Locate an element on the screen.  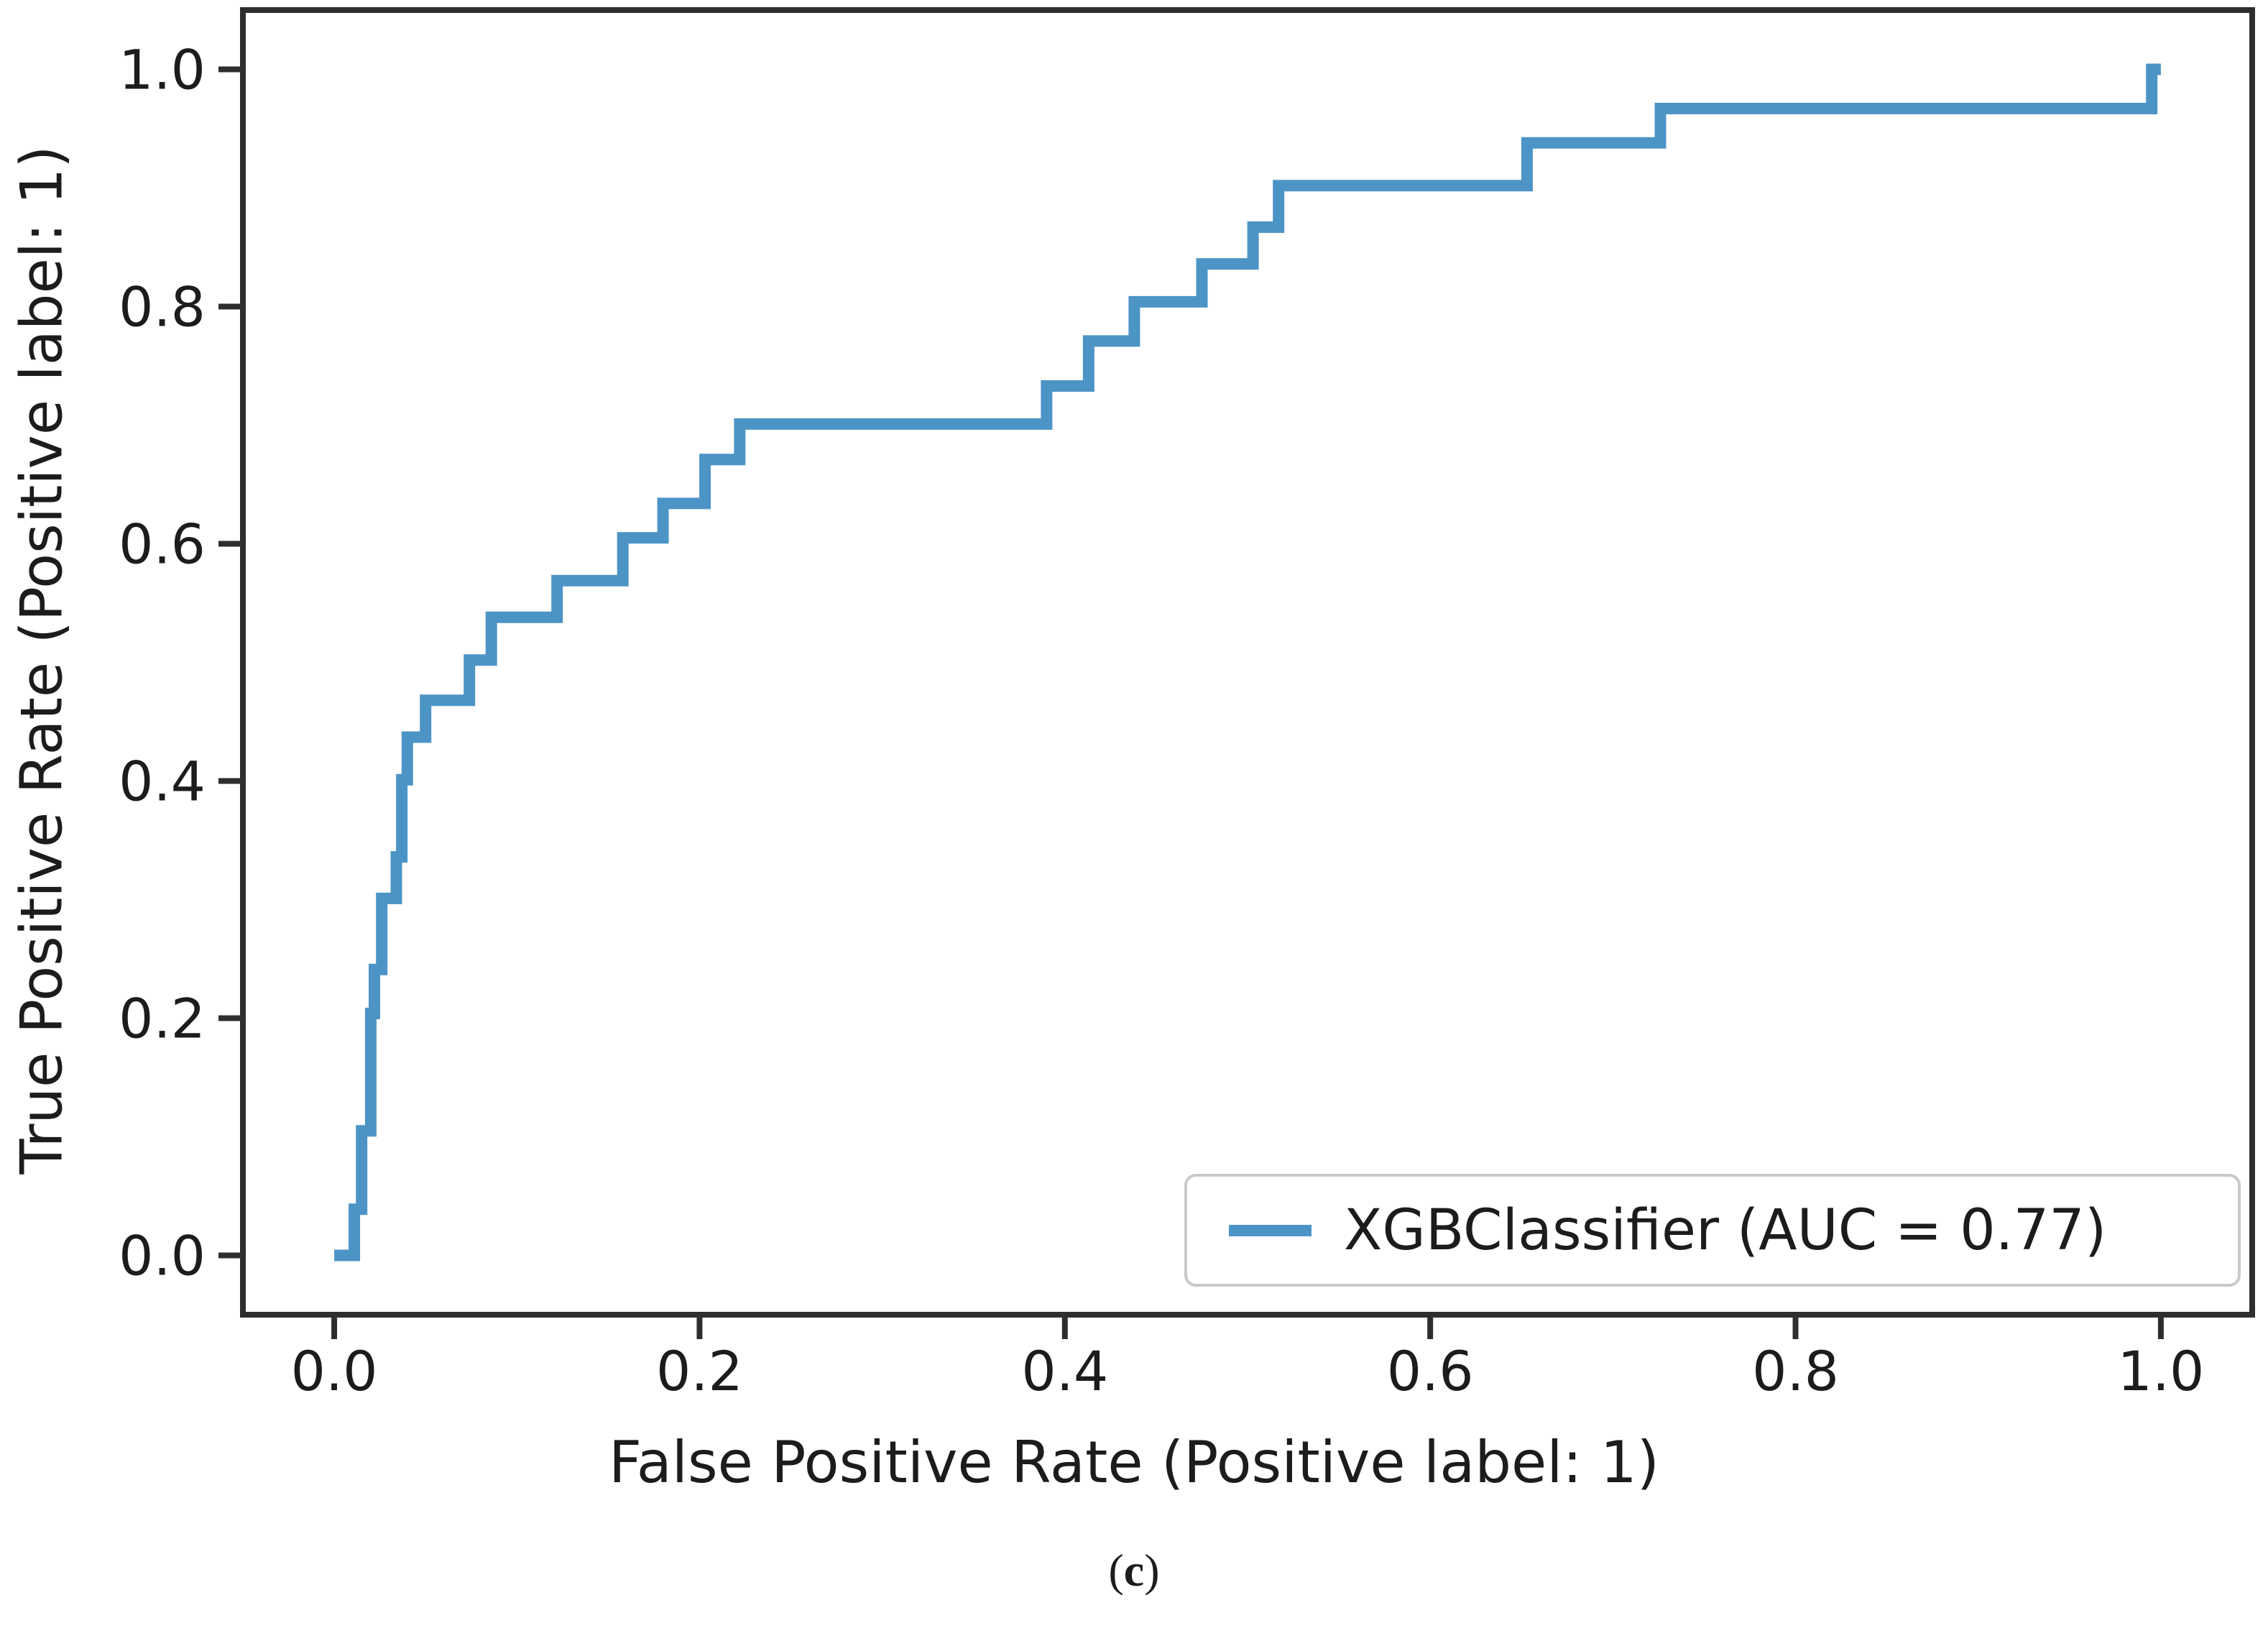
legend-entry-label: XGBClassifier (AUC = 0.77) is located at coordinates (1725, 1230).